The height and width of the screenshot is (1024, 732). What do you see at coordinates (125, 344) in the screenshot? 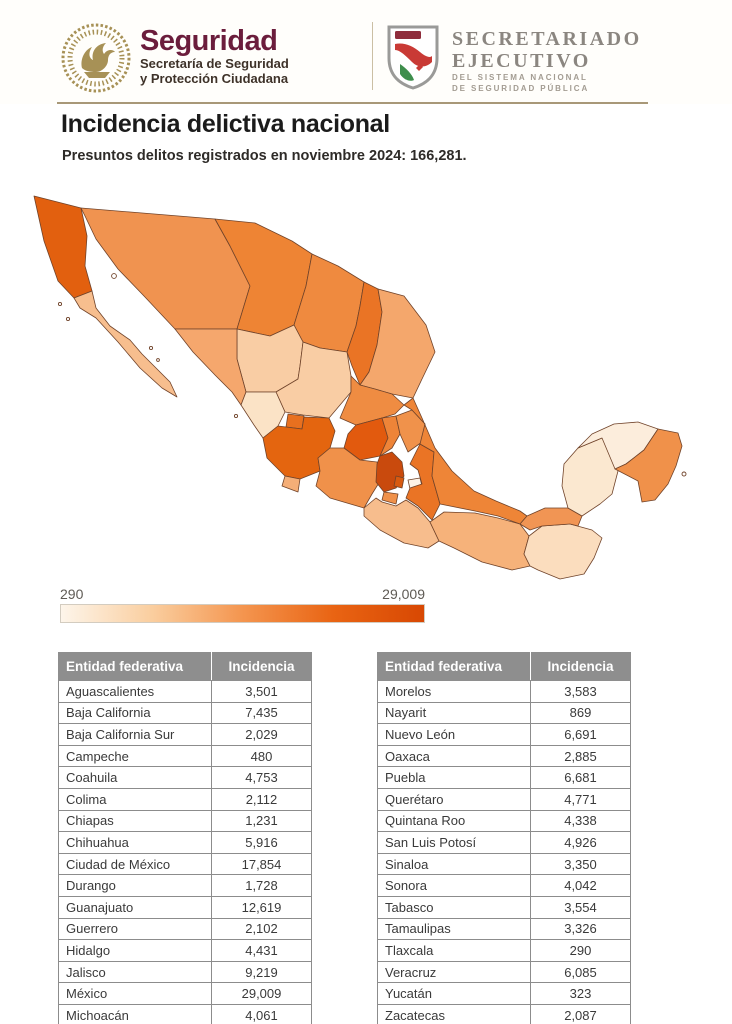
I see `state-shape-bcs` at bounding box center [125, 344].